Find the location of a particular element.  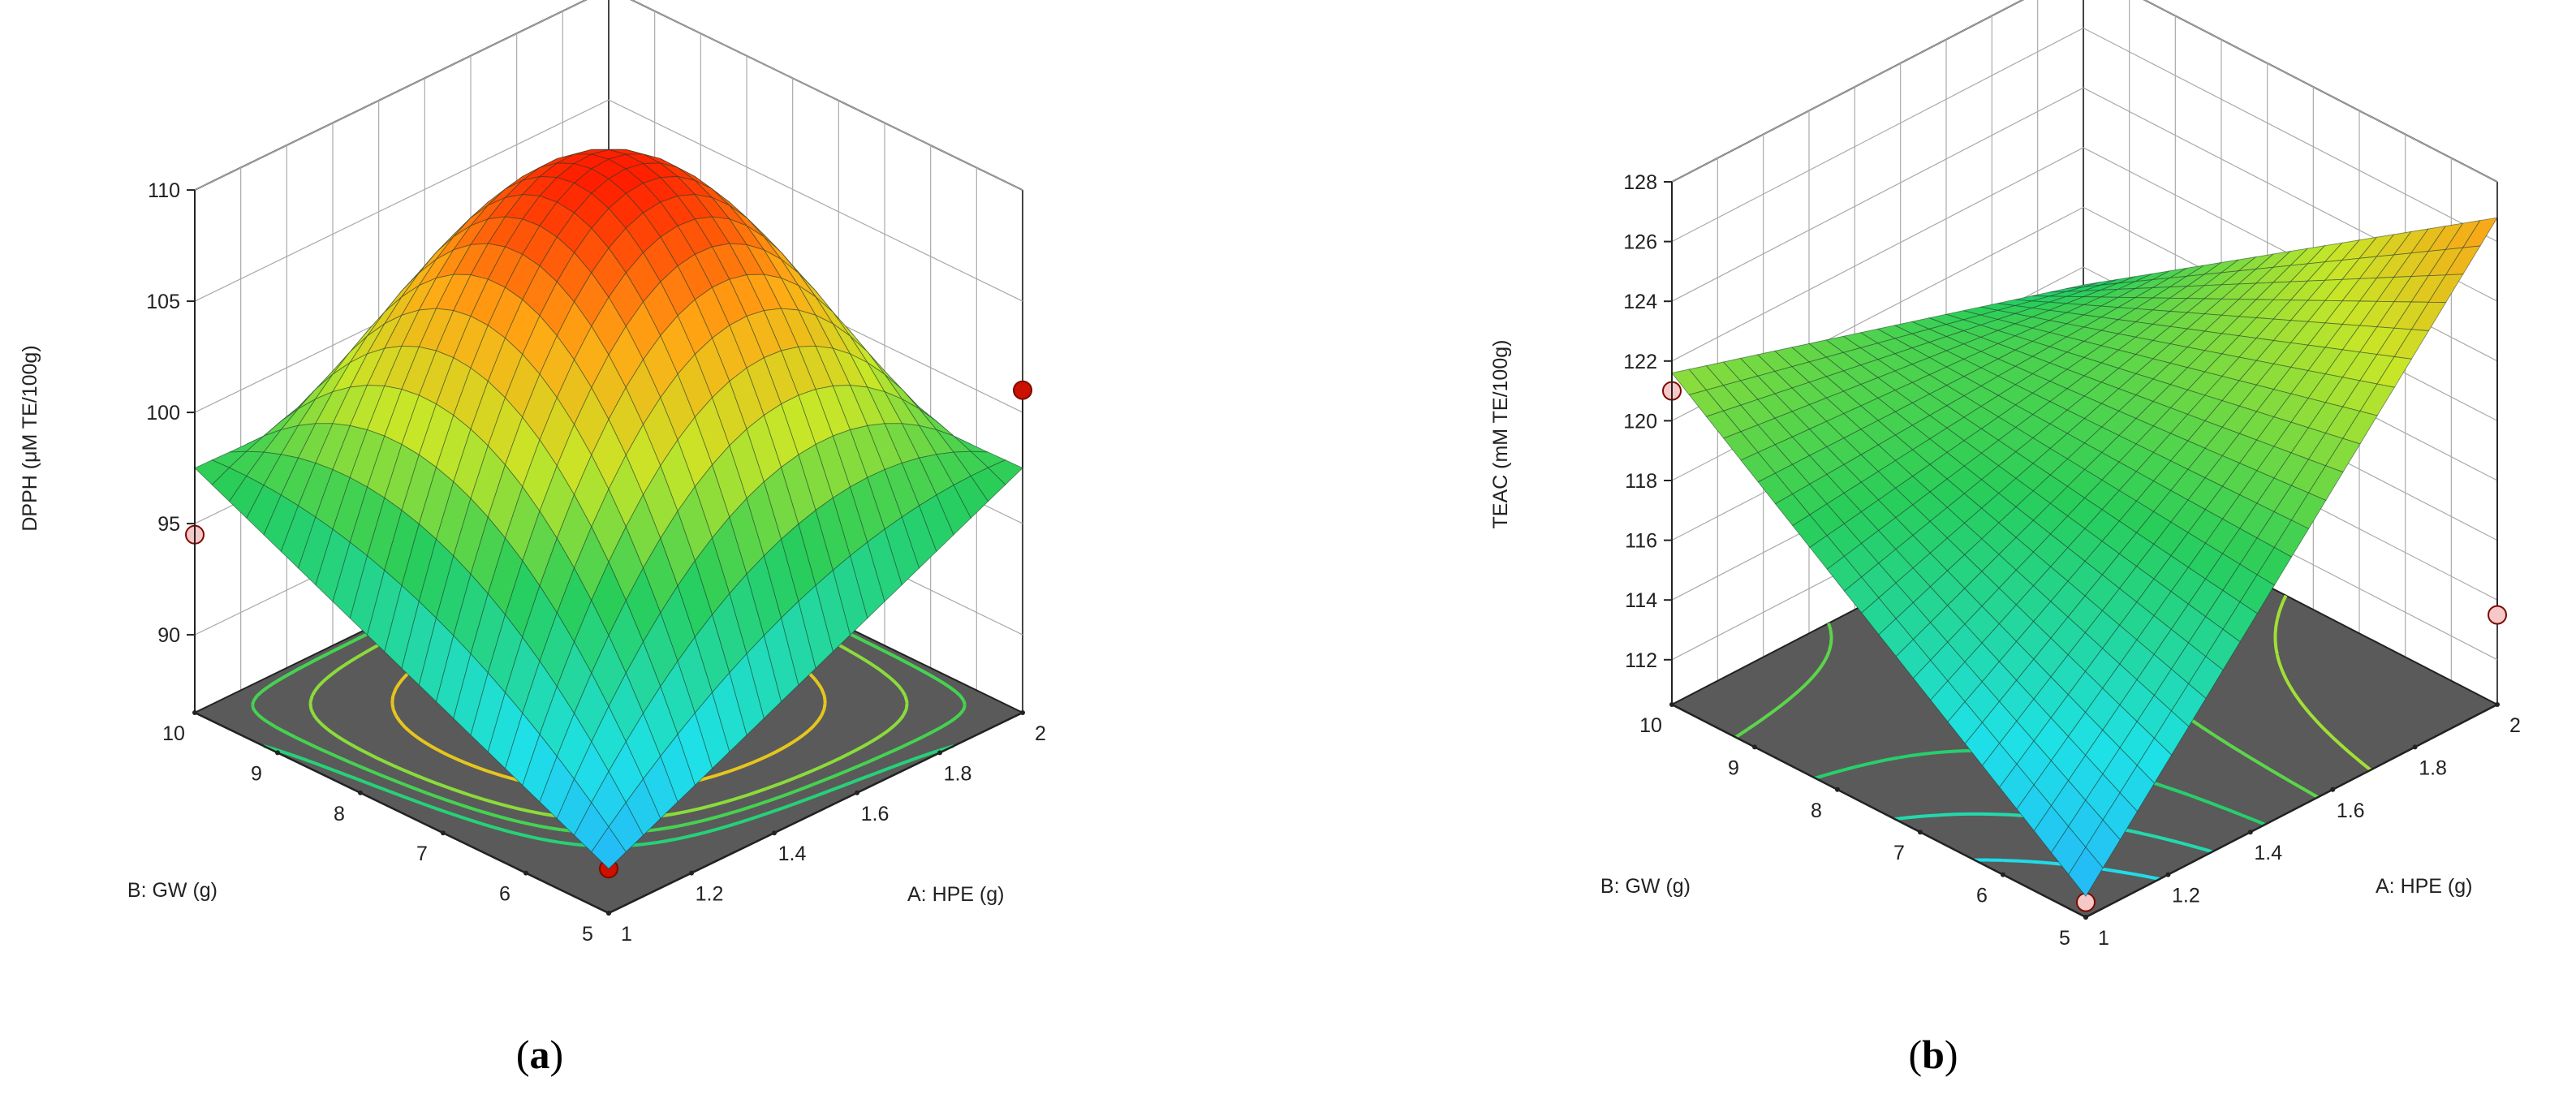

z-tick-label-105: 105 is located at coordinates (163, 302).